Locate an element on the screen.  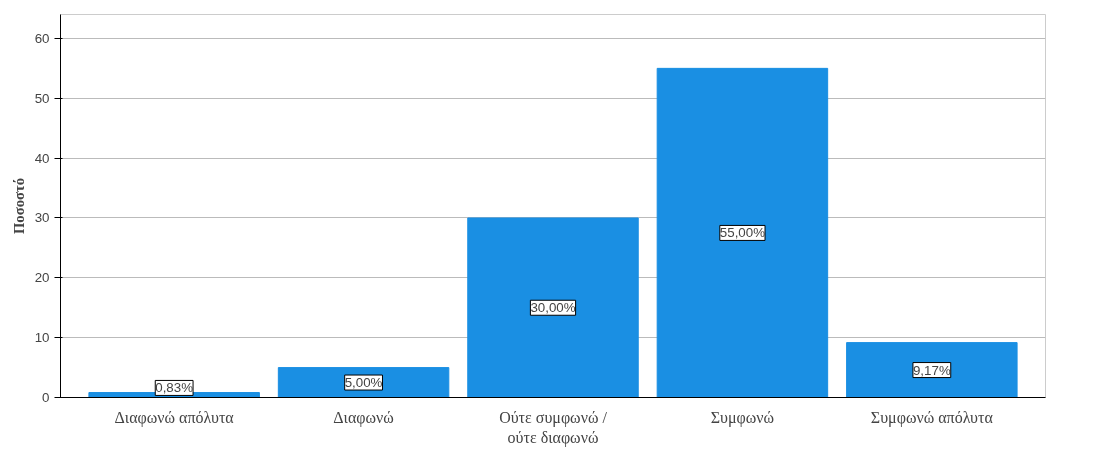
y-tick-label: 0 is located at coordinates (46, 397).